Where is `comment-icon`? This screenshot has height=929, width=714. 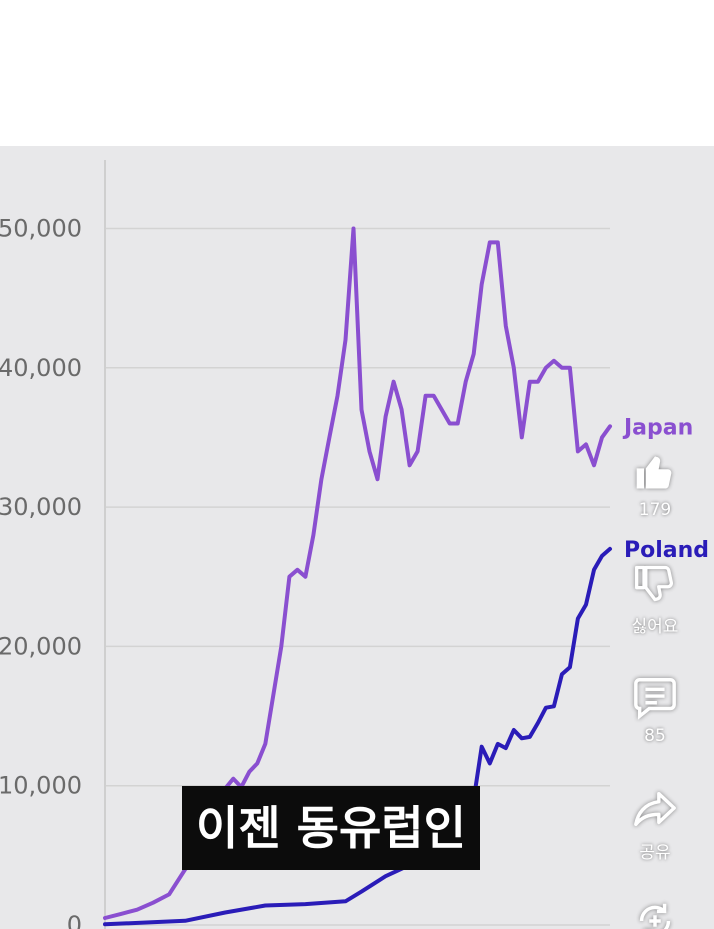 comment-icon is located at coordinates (655, 699).